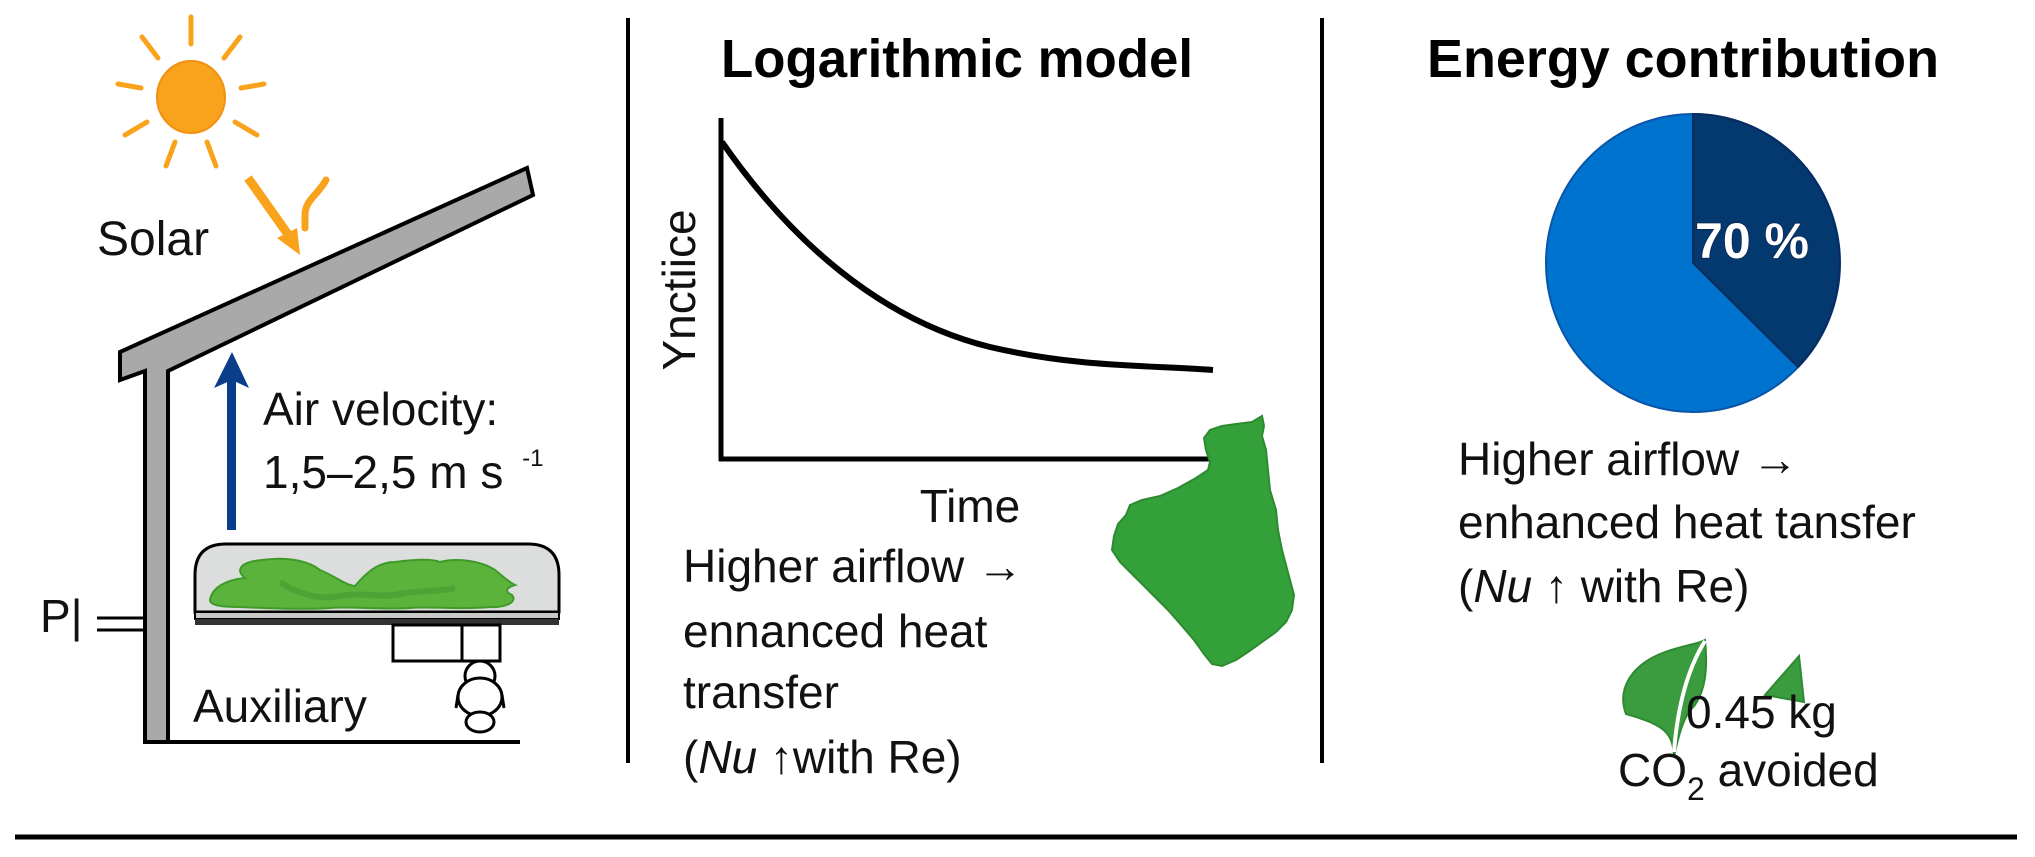  I want to click on middle-panel-title: Logarithmic model, so click(957, 59).